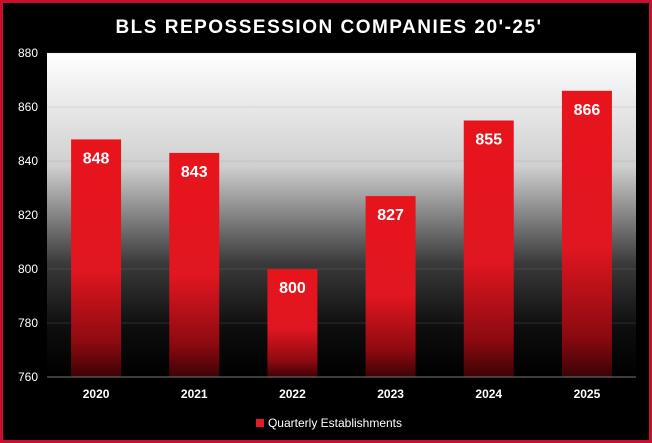 This screenshot has height=443, width=652. What do you see at coordinates (292, 394) in the screenshot?
I see `x-tick-label: 2022` at bounding box center [292, 394].